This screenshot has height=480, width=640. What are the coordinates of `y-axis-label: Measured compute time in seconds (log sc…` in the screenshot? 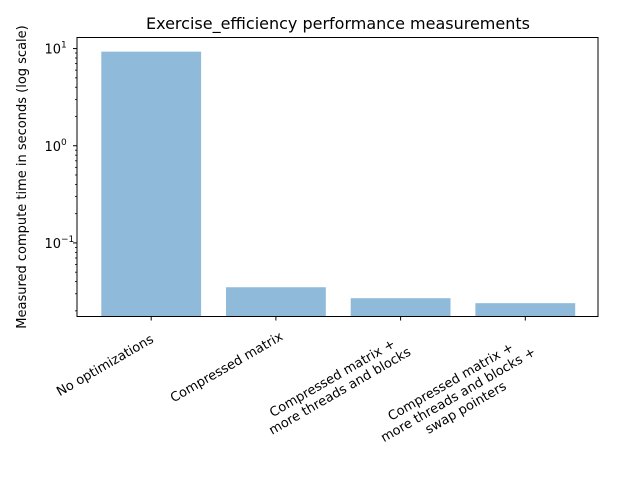 It's located at (22, 176).